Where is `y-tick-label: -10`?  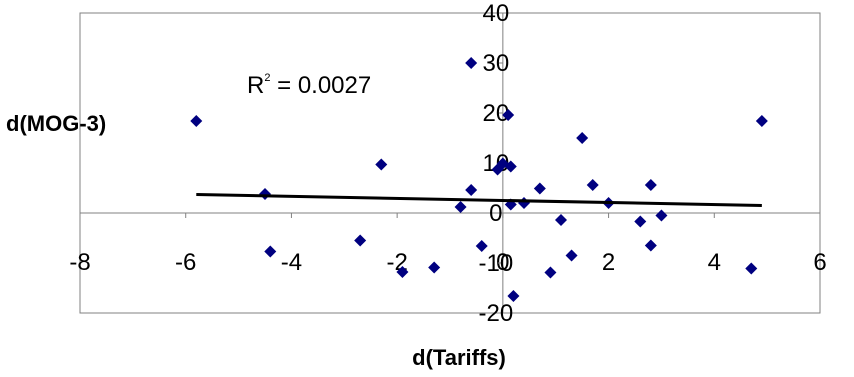 y-tick-label: -10 is located at coordinates (496, 263).